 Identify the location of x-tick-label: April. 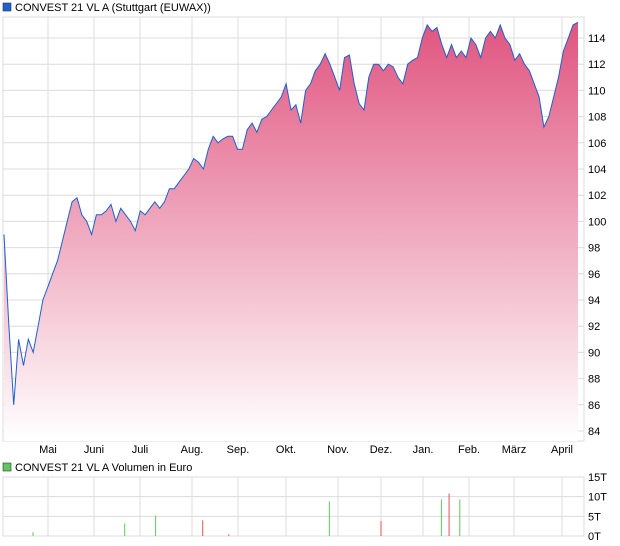
(562, 450).